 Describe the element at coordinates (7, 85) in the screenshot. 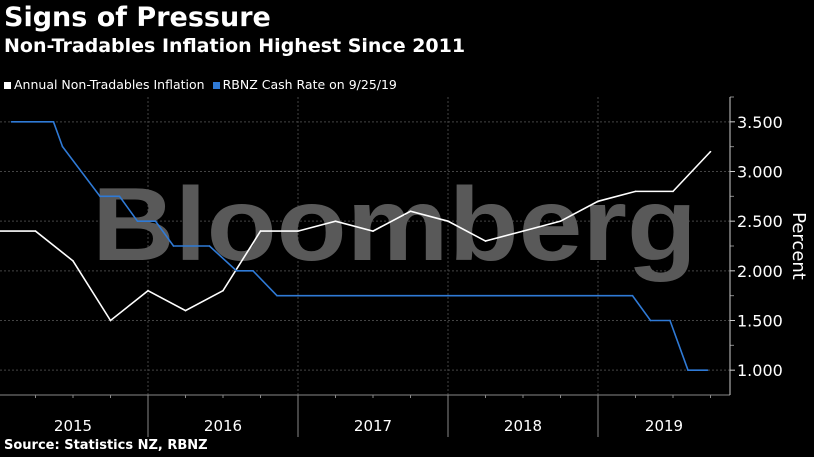

I see `legend-swatch-inflation` at that location.